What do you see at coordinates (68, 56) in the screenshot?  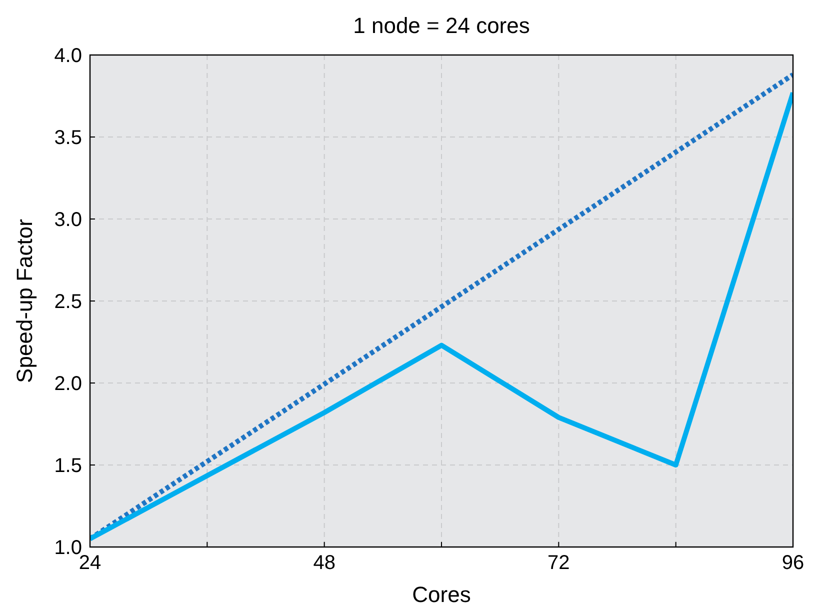 I see `y-tick-label: 4.0` at bounding box center [68, 56].